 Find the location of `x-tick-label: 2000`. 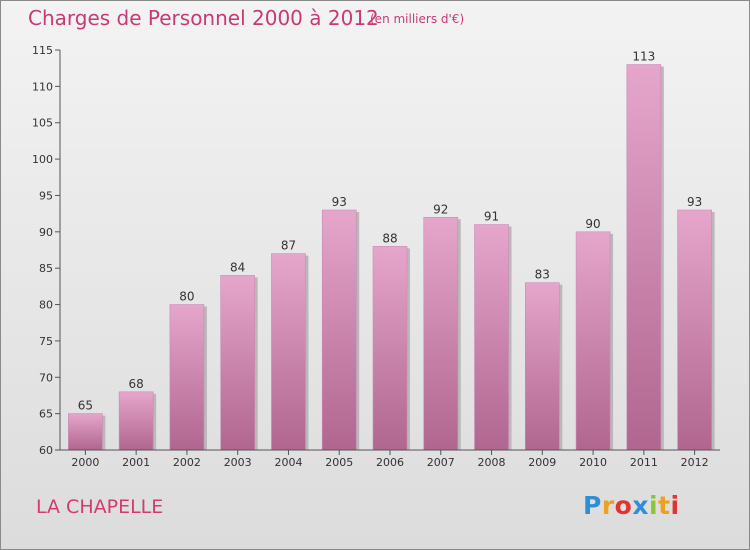

x-tick-label: 2000 is located at coordinates (85, 462).